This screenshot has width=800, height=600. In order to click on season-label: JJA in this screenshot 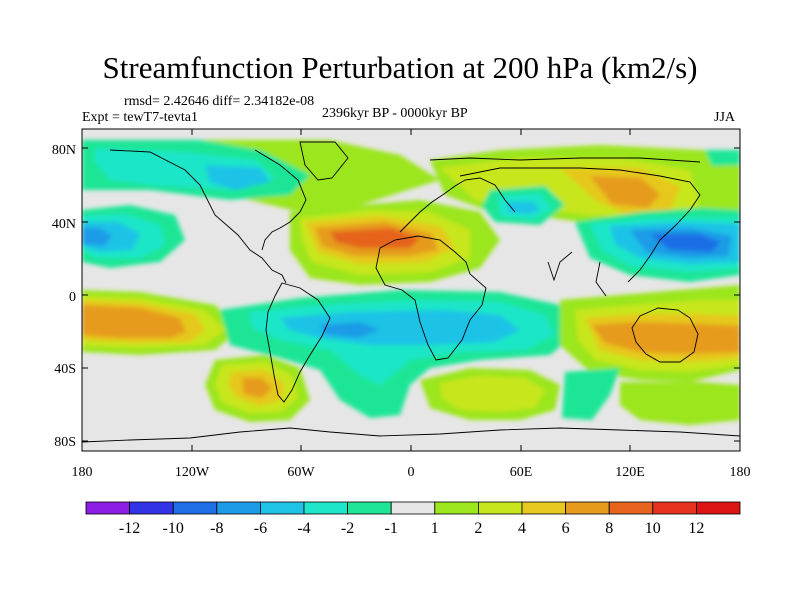, I will do `click(725, 117)`.